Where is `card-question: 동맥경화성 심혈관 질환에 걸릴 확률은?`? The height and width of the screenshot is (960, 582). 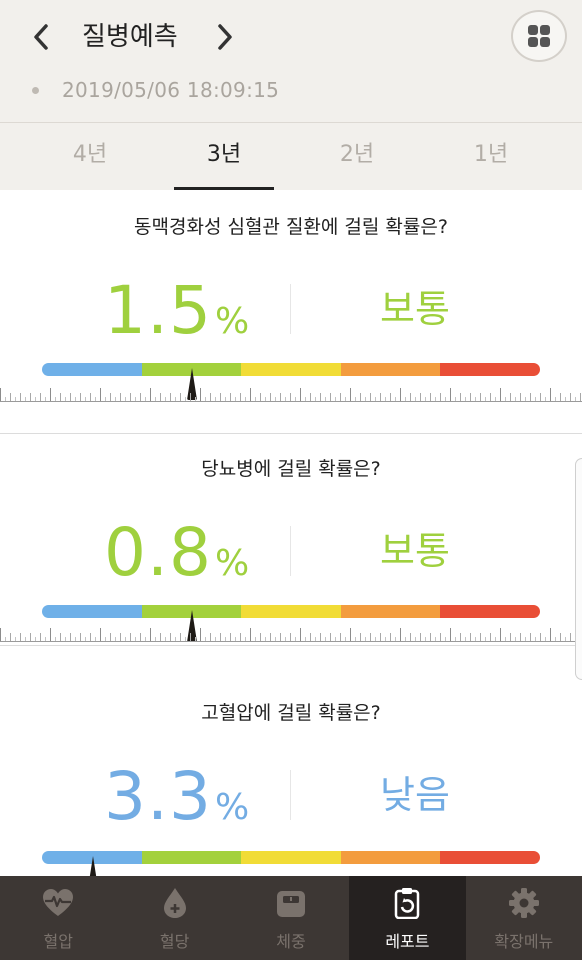
card-question: 동맥경화성 심혈관 질환에 걸릴 확률은? is located at coordinates (291, 227).